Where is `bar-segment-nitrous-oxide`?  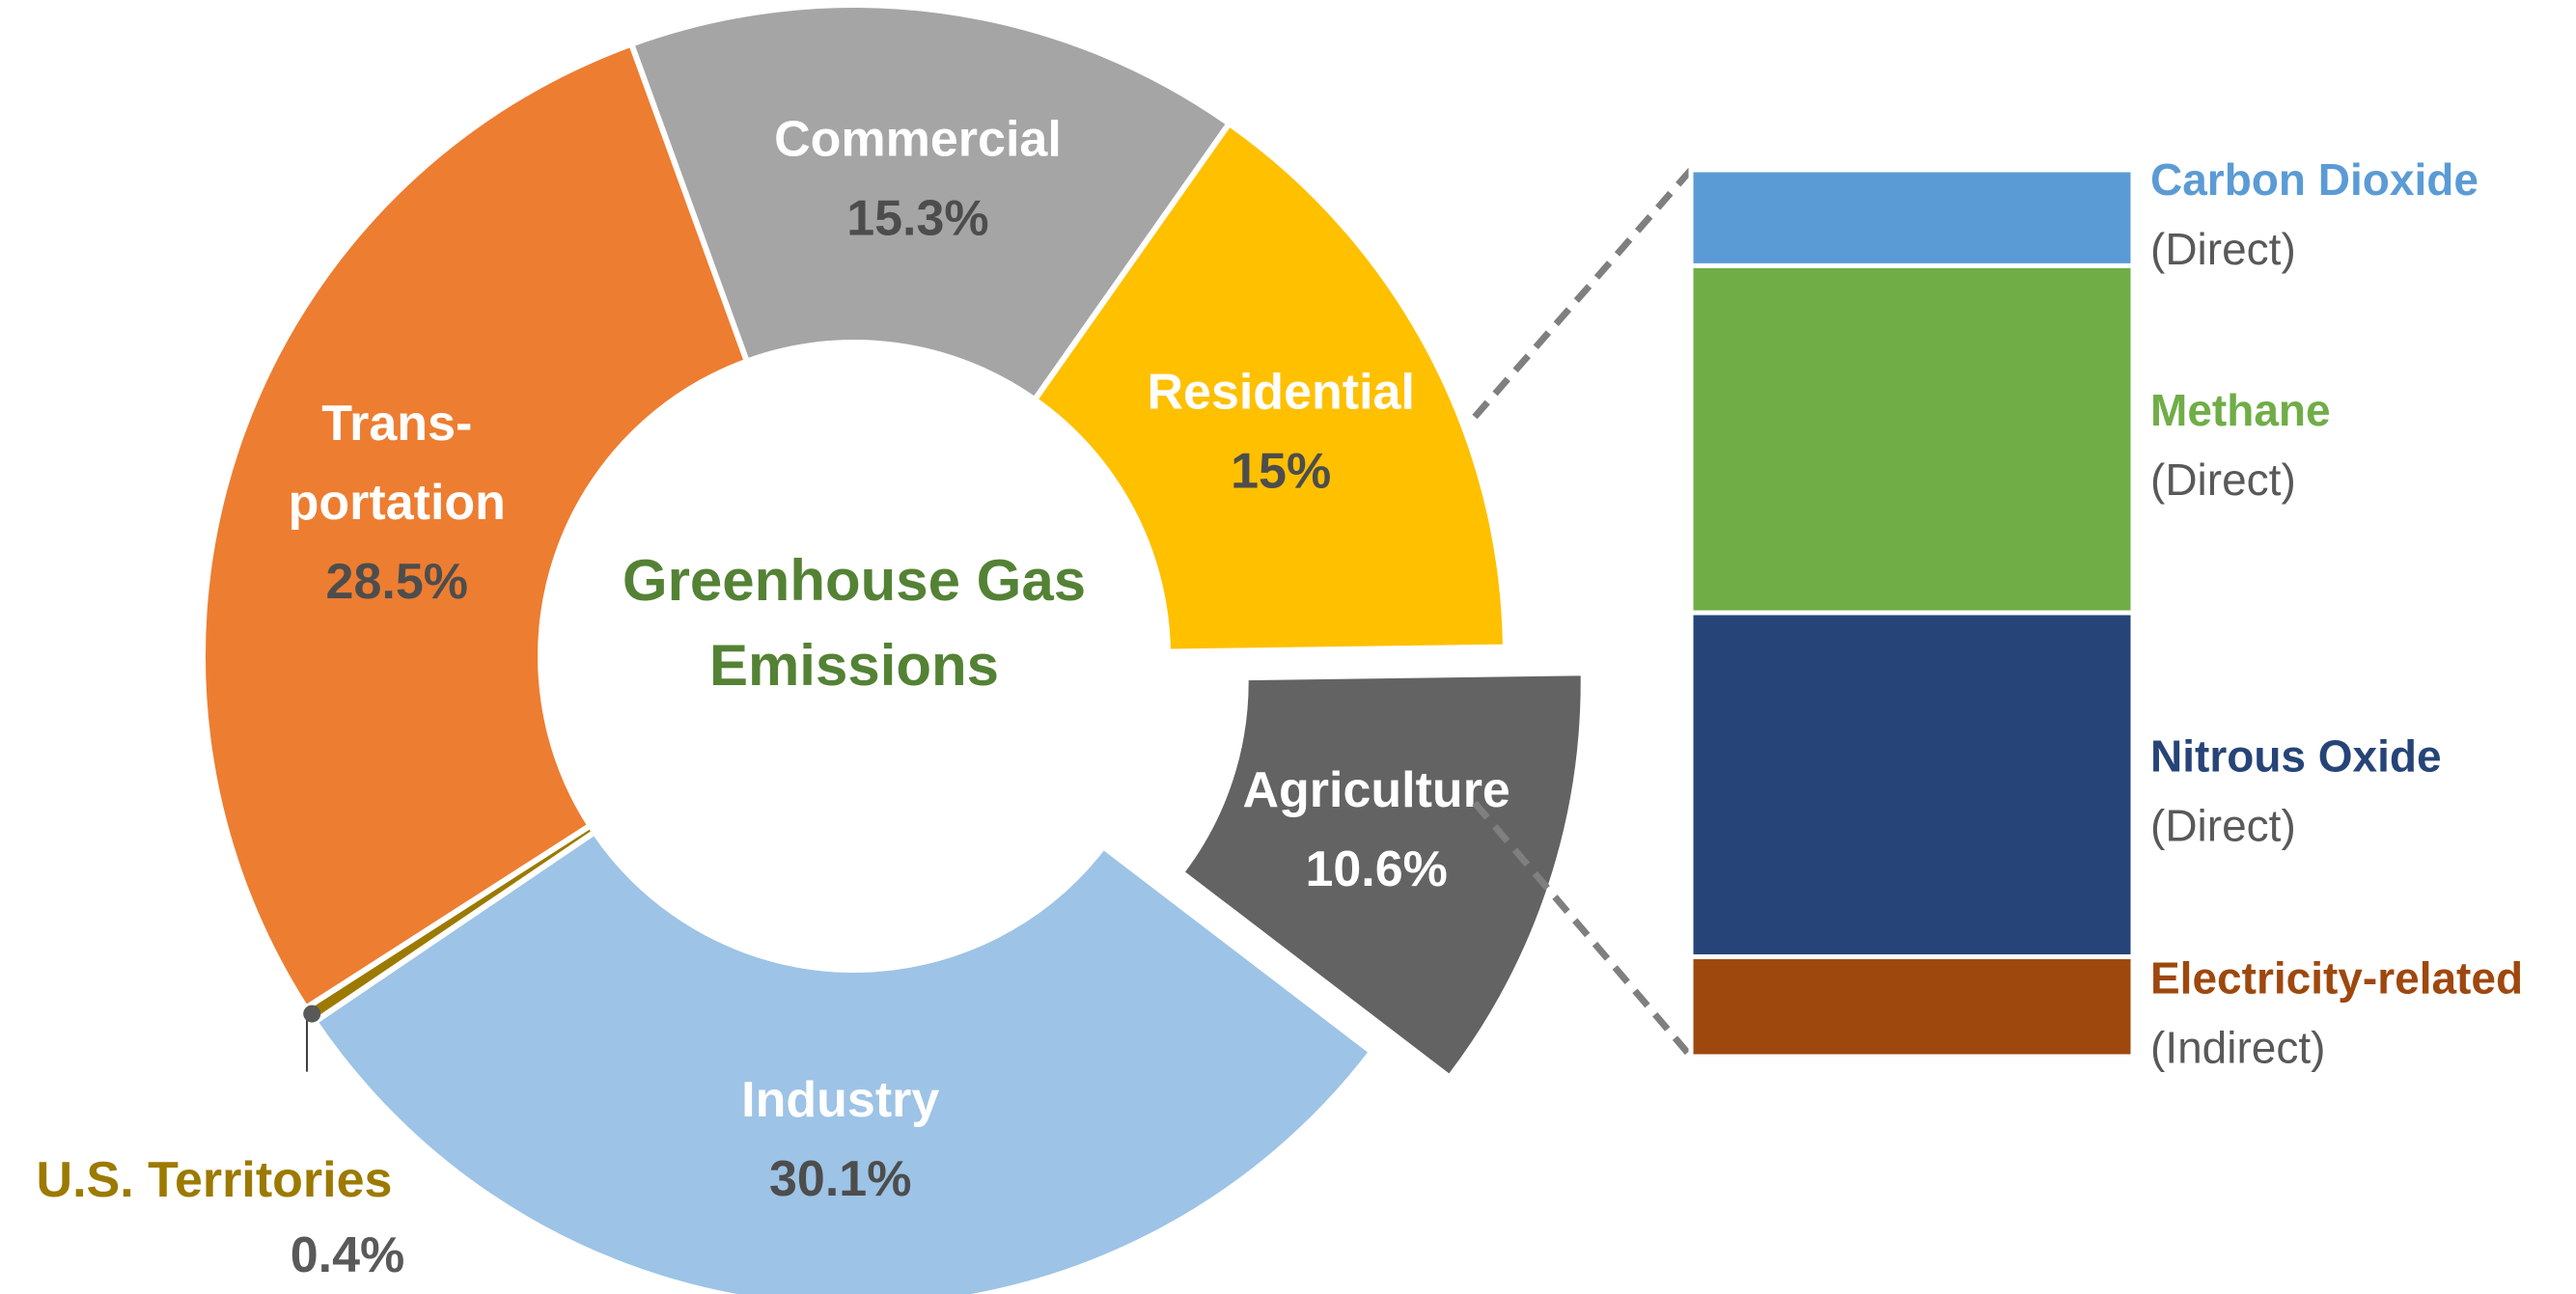 bar-segment-nitrous-oxide is located at coordinates (1912, 785).